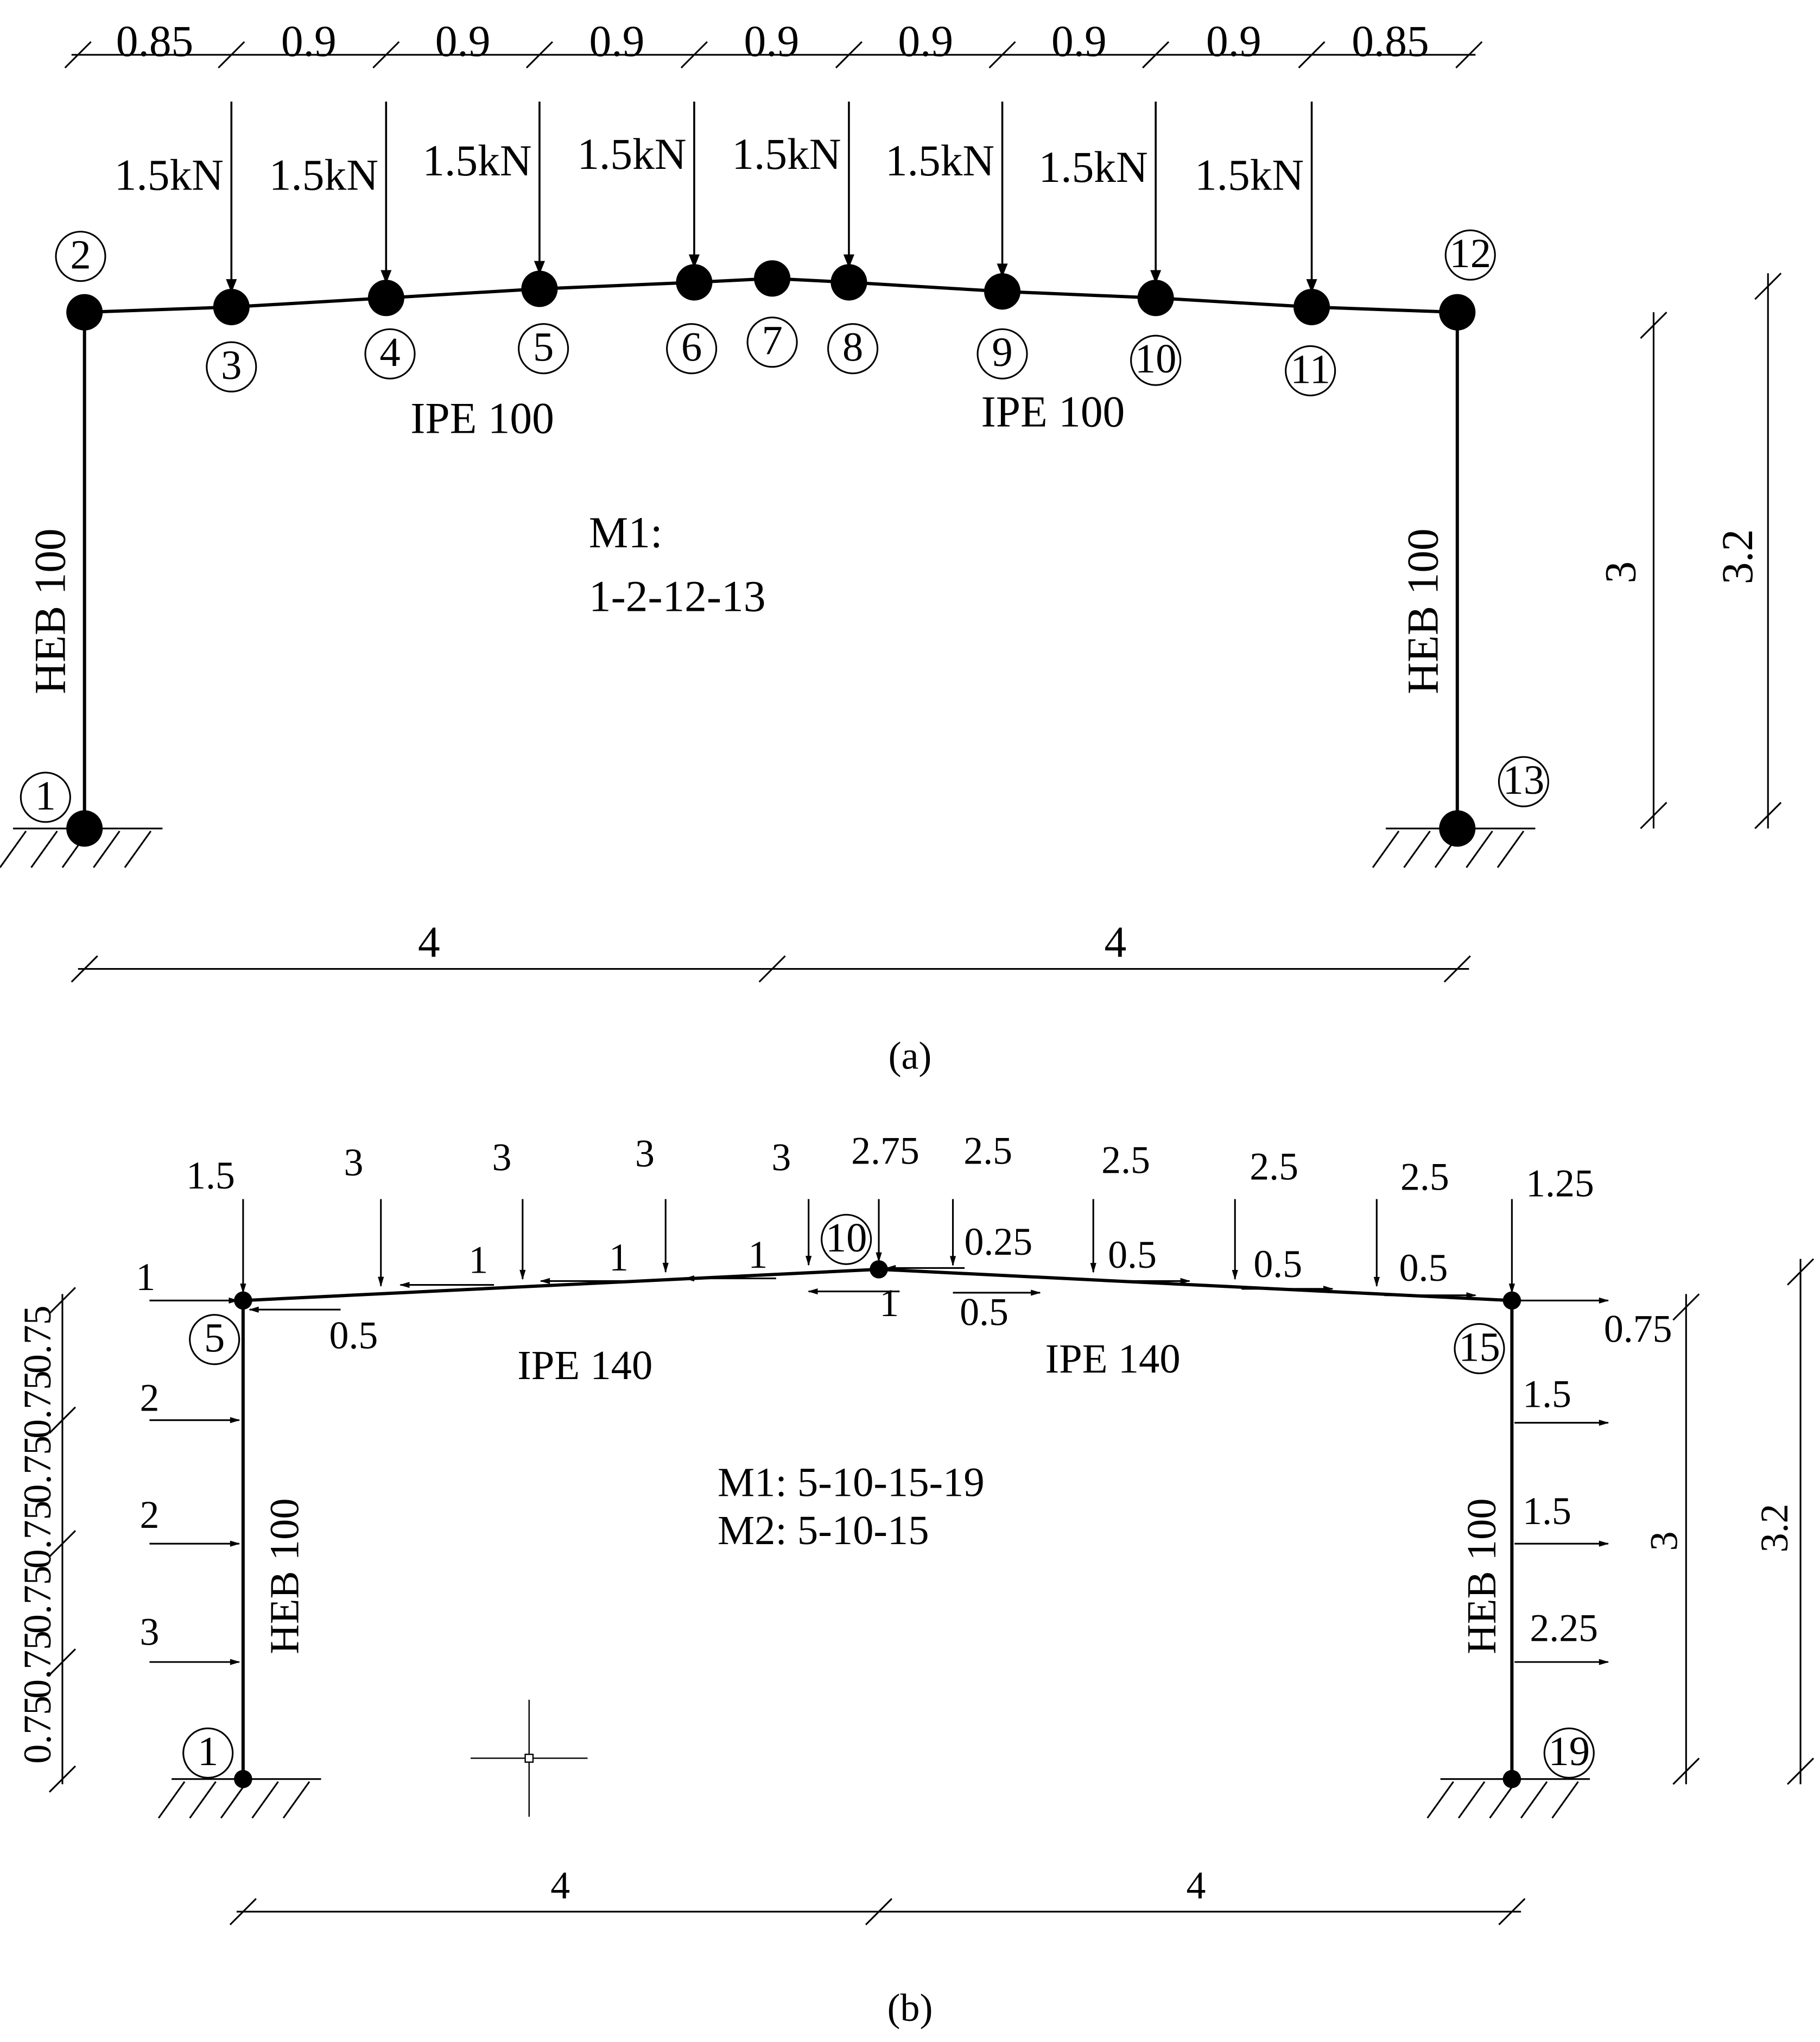  I want to click on mechanism-label: 1-2-12-13, so click(677, 596).